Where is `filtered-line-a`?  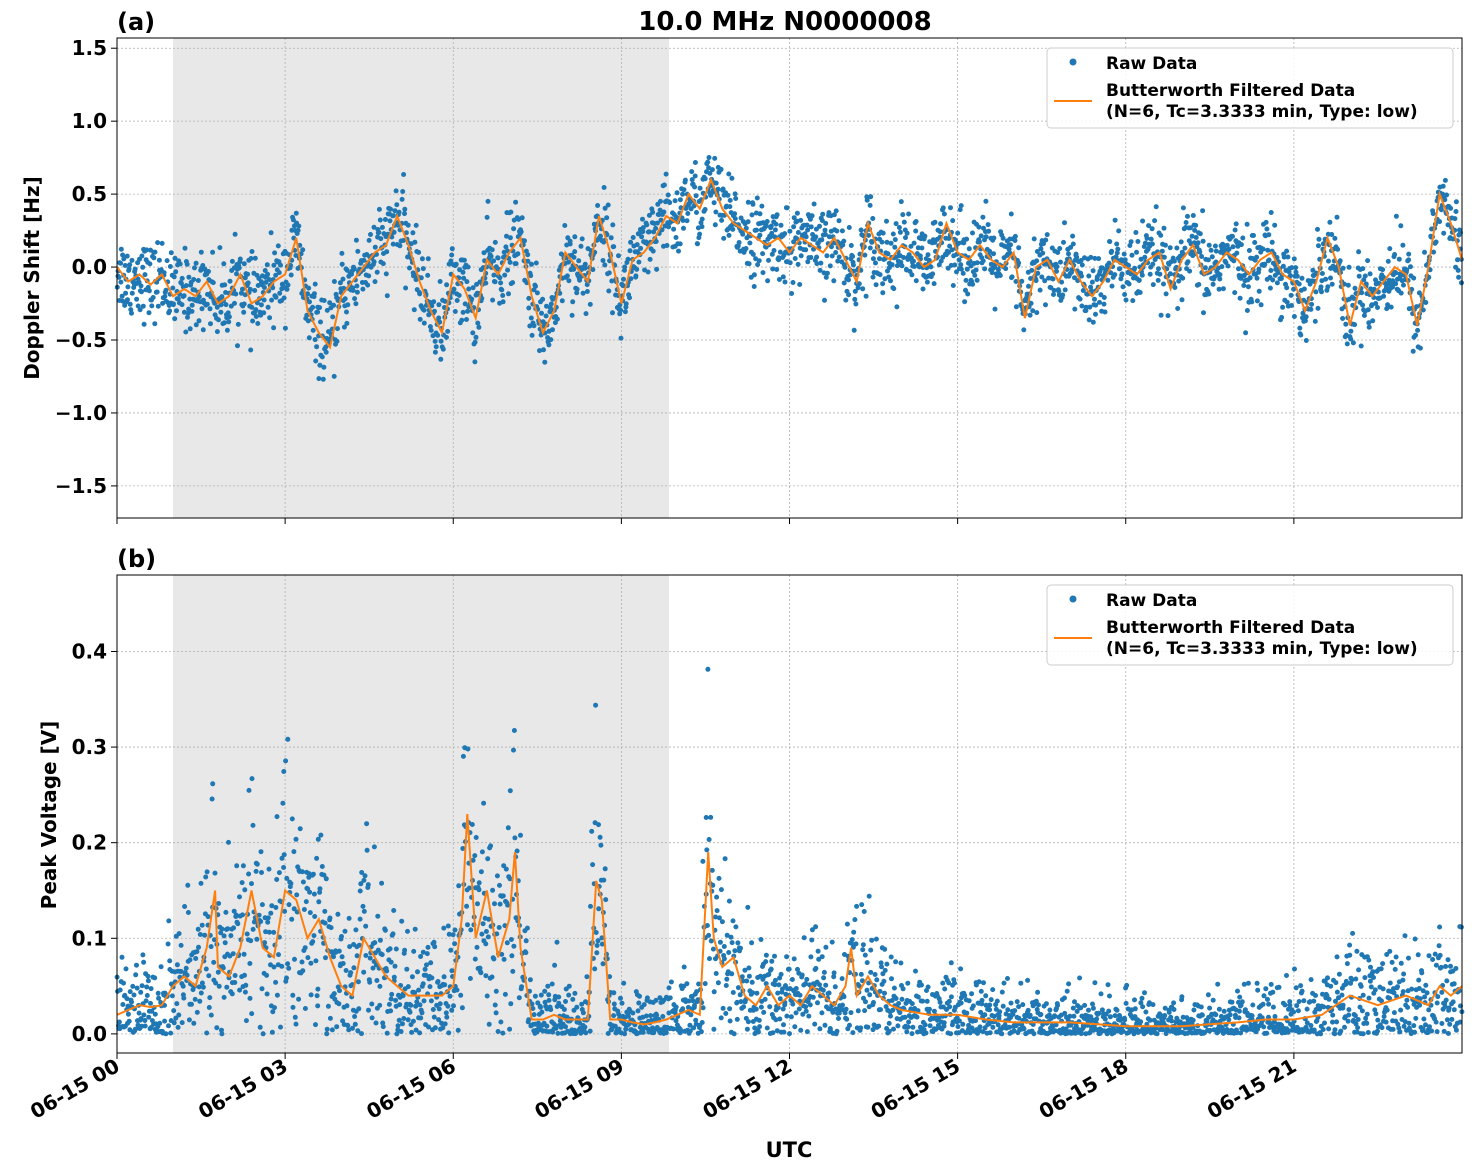 filtered-line-a is located at coordinates (789, 263).